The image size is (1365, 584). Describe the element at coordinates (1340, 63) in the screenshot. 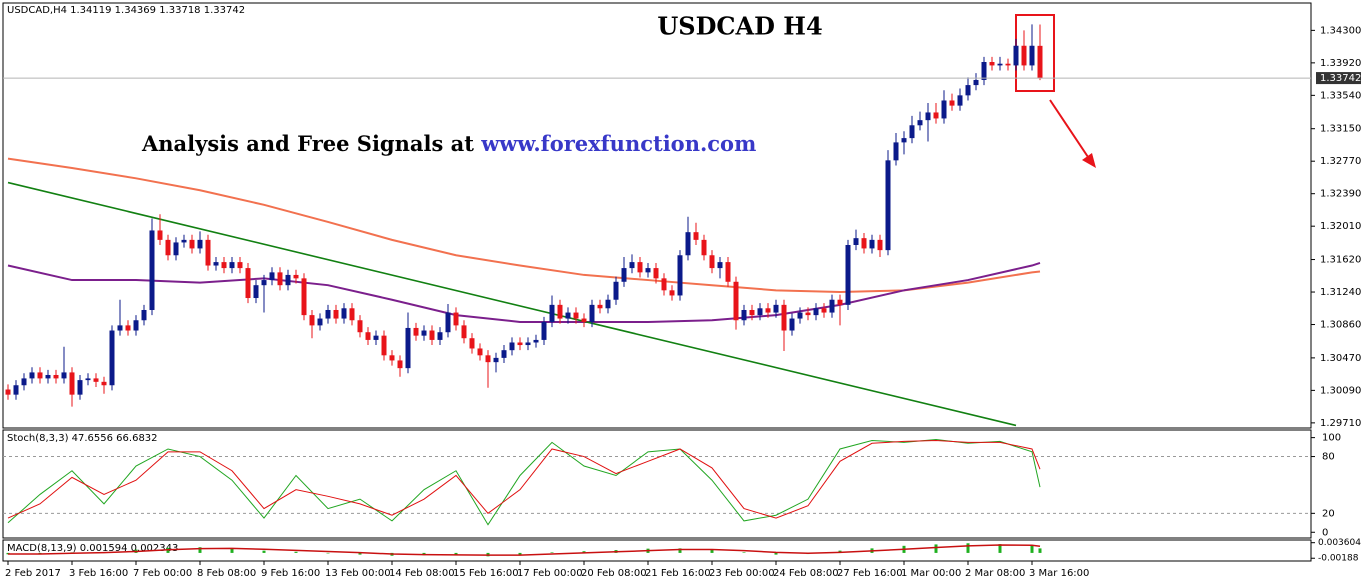

I see `y-tick-label: 1.33920` at that location.